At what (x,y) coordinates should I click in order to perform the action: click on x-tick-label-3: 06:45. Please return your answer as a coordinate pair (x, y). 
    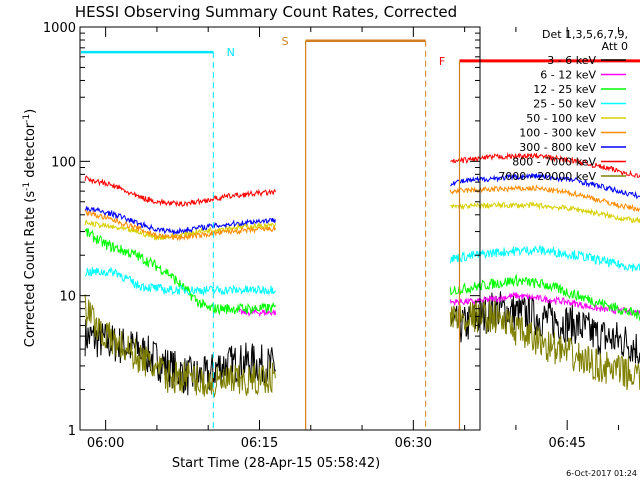
    Looking at the image, I should click on (566, 443).